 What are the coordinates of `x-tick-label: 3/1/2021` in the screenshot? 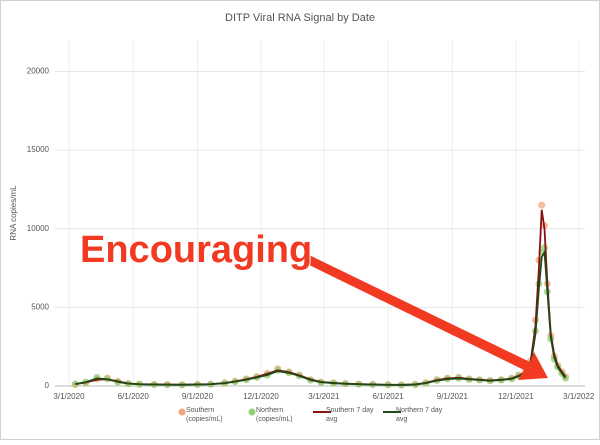 It's located at (324, 396).